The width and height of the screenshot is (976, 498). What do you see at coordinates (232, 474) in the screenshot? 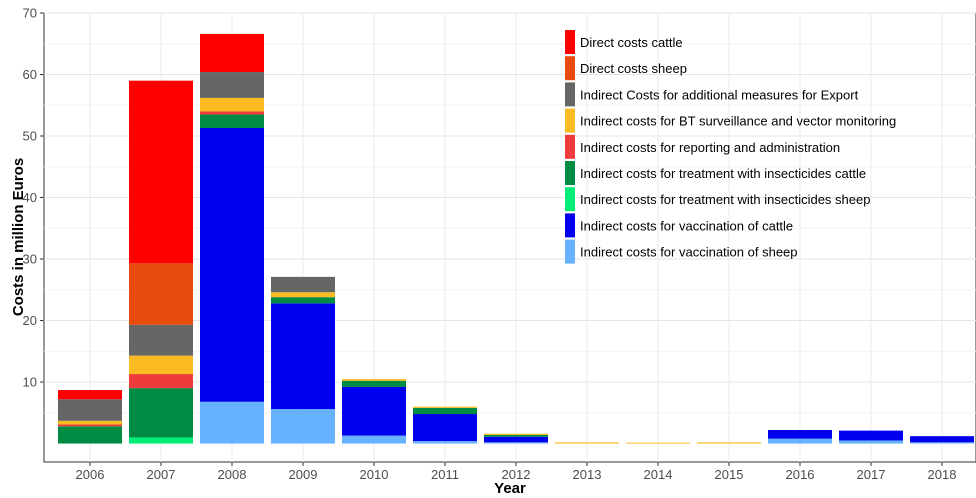
I see `x-tick-label: 2008` at bounding box center [232, 474].